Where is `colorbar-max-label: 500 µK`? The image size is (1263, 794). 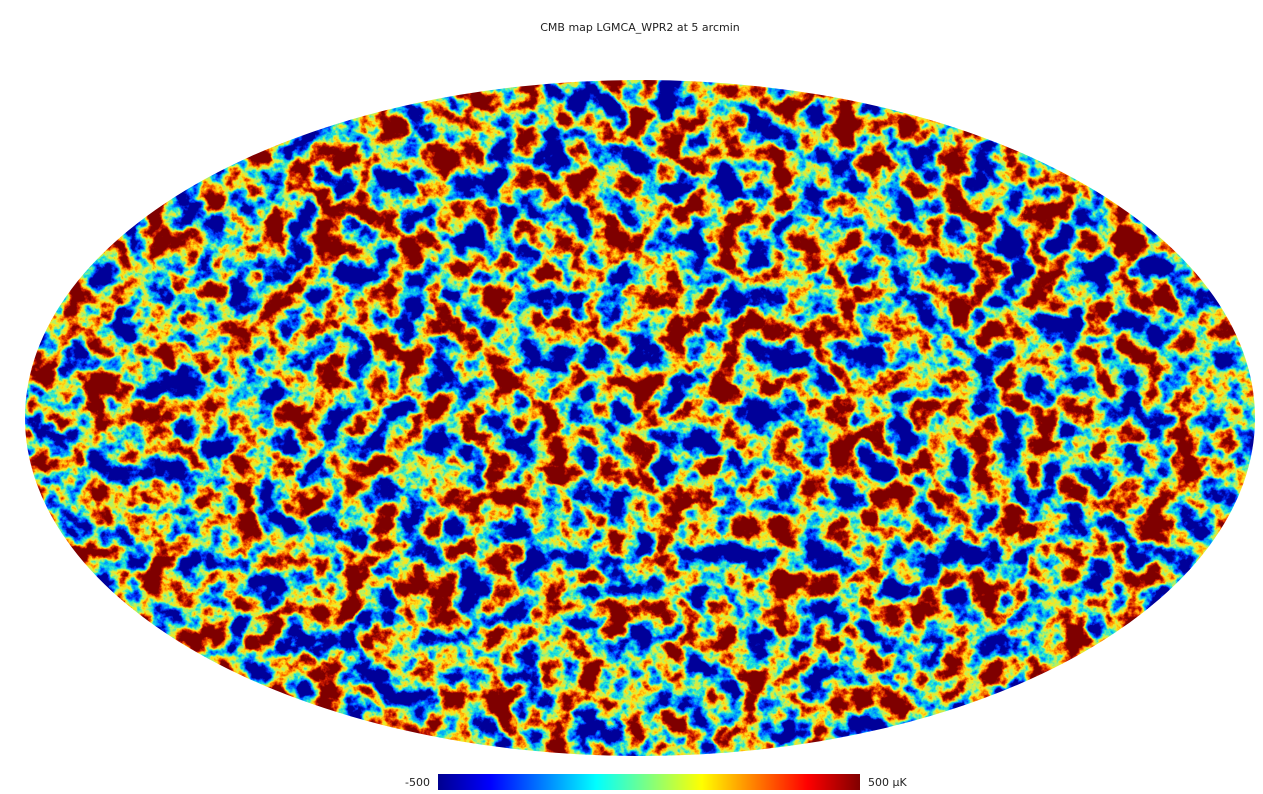 colorbar-max-label: 500 µK is located at coordinates (887, 782).